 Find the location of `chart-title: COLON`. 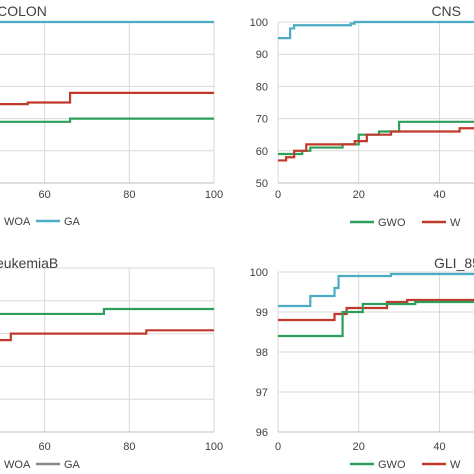

chart-title: COLON is located at coordinates (23, 11).